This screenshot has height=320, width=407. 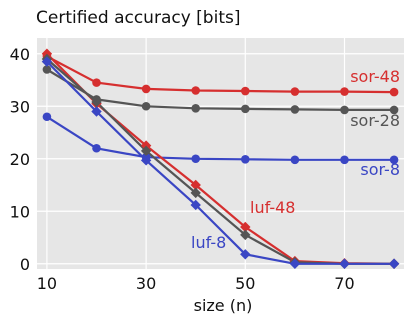 What do you see at coordinates (344, 283) in the screenshot?
I see `x-tick-label: 70` at bounding box center [344, 283].